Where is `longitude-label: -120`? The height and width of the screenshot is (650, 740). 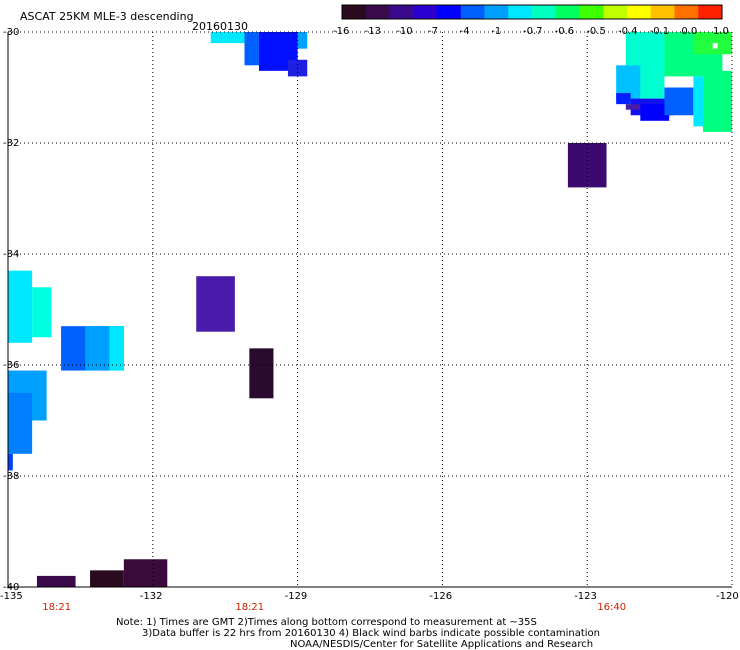 longitude-label: -120 is located at coordinates (727, 596).